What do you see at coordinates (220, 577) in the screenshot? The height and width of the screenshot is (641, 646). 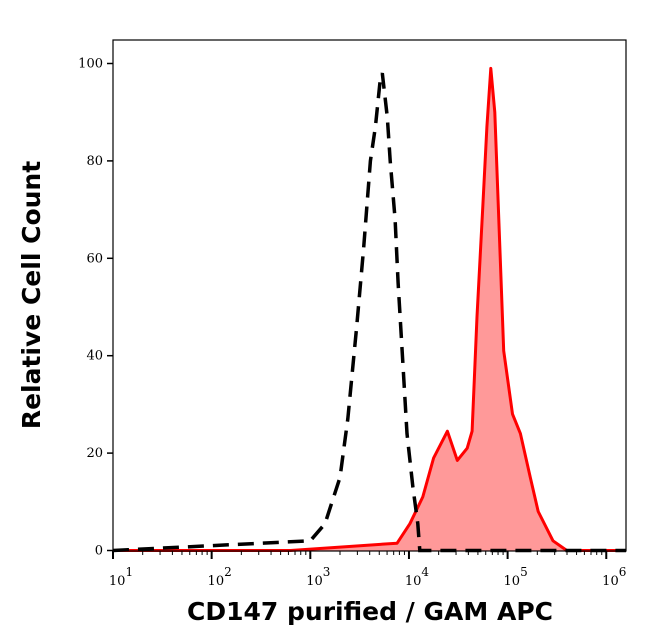 I see `x-tick-label: 10²` at bounding box center [220, 577].